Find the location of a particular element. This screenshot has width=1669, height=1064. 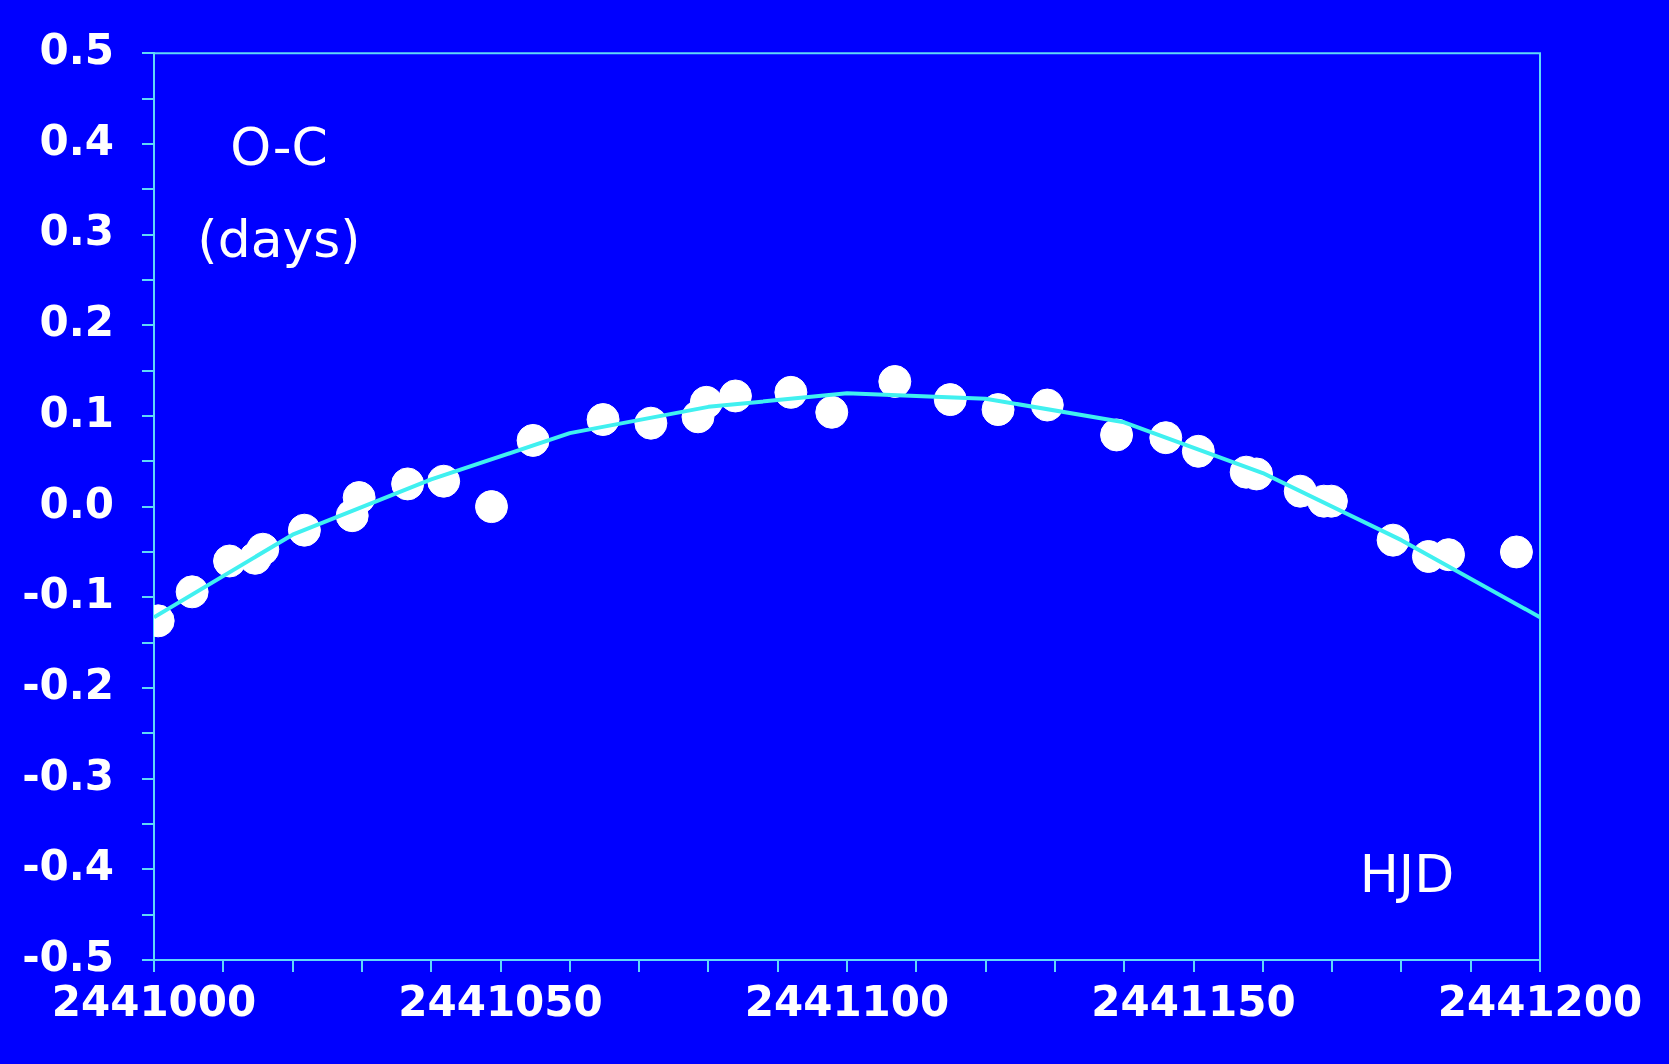

y-tick-label: 0.5 is located at coordinates (76, 50).